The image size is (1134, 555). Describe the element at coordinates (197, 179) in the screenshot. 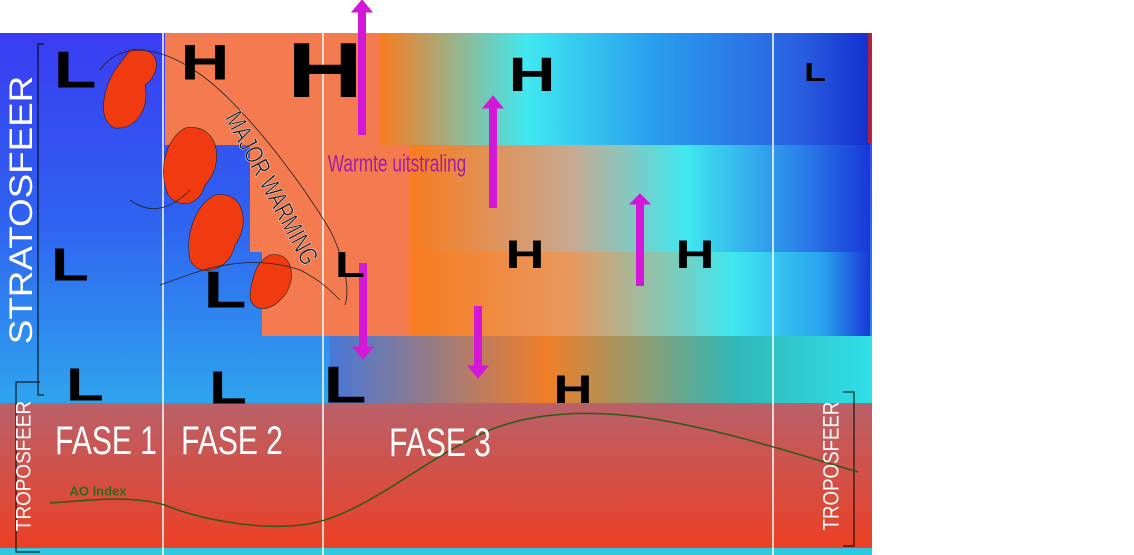

I see `vortex-blobs` at that location.